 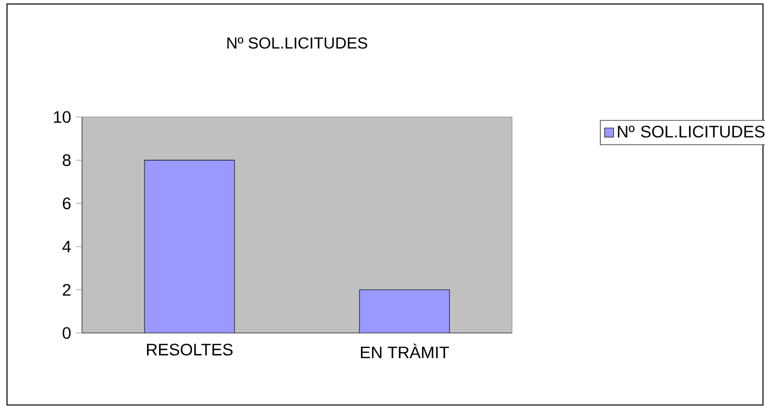 I want to click on x-tick-label: EN TRÀMIT, so click(x=405, y=351).